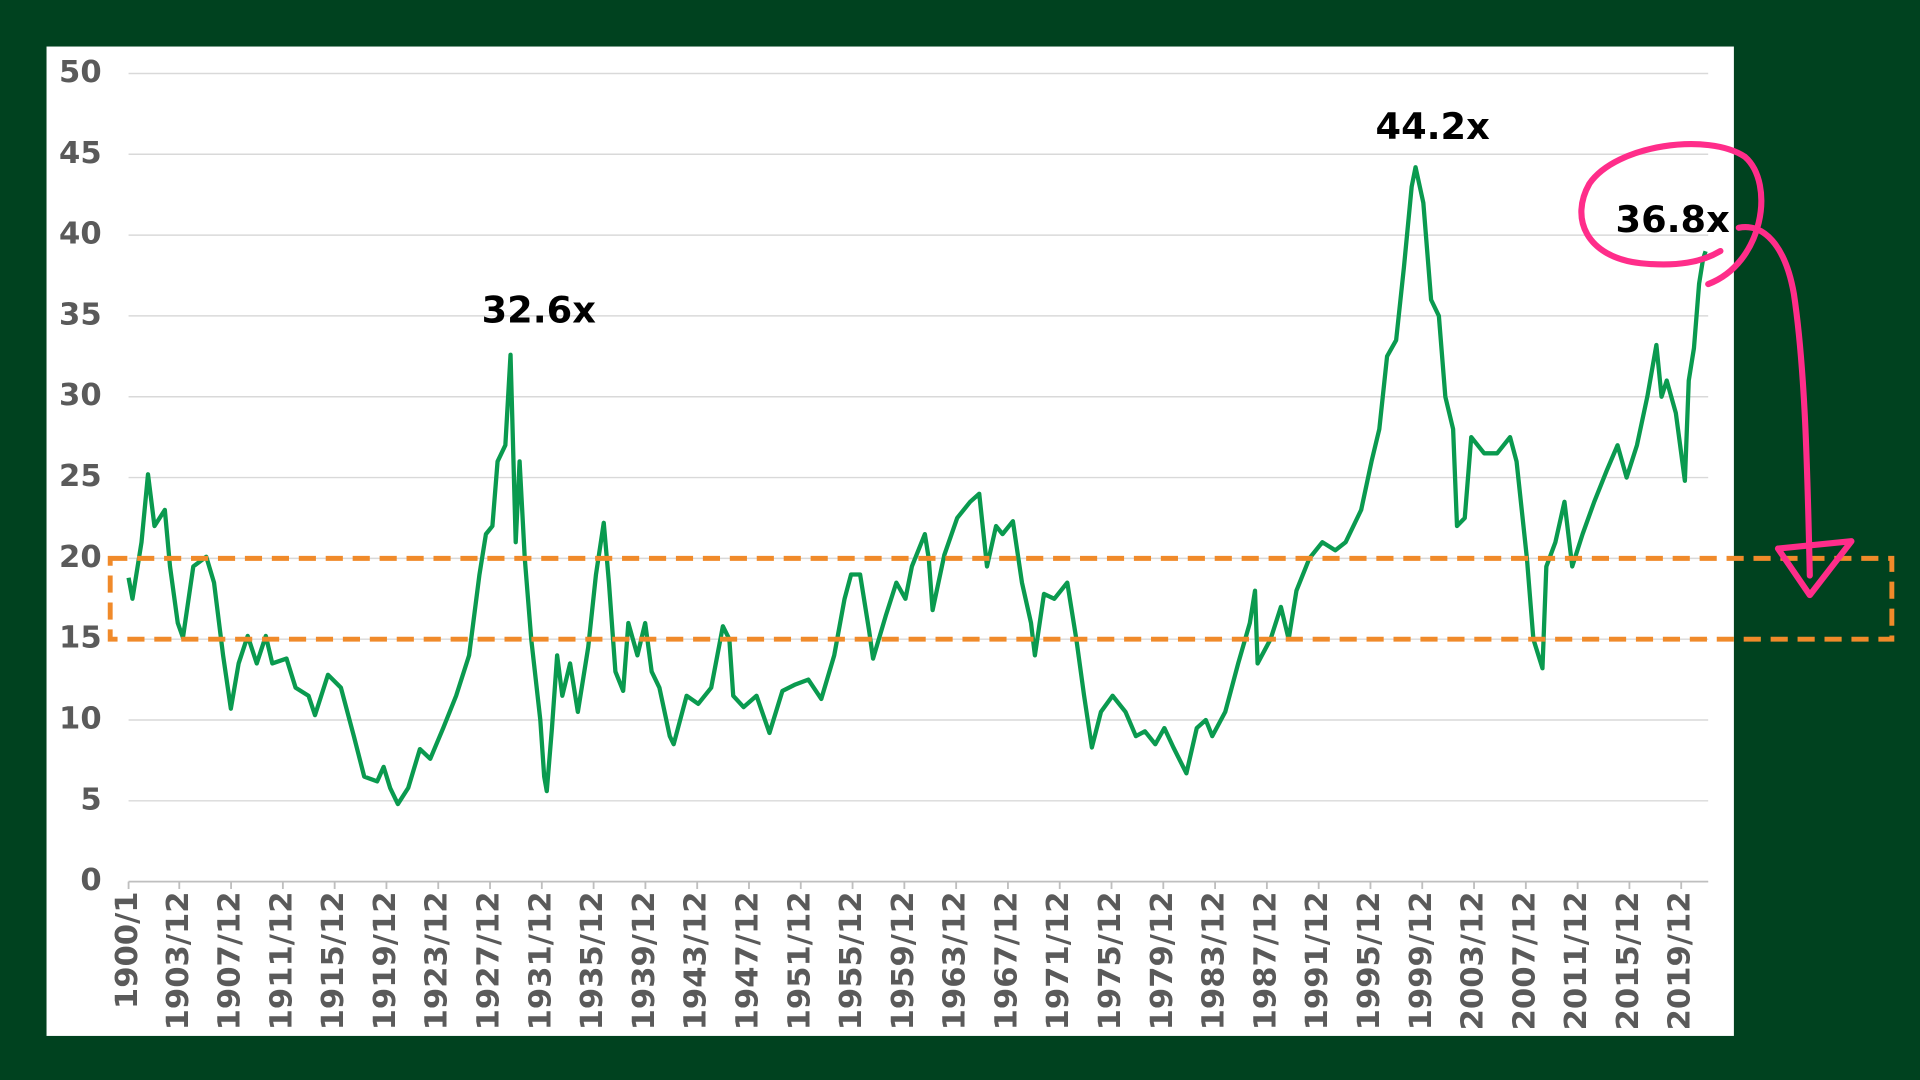 Image resolution: width=1920 pixels, height=1080 pixels. Describe the element at coordinates (80, 476) in the screenshot. I see `y-tick-label: 25` at that location.